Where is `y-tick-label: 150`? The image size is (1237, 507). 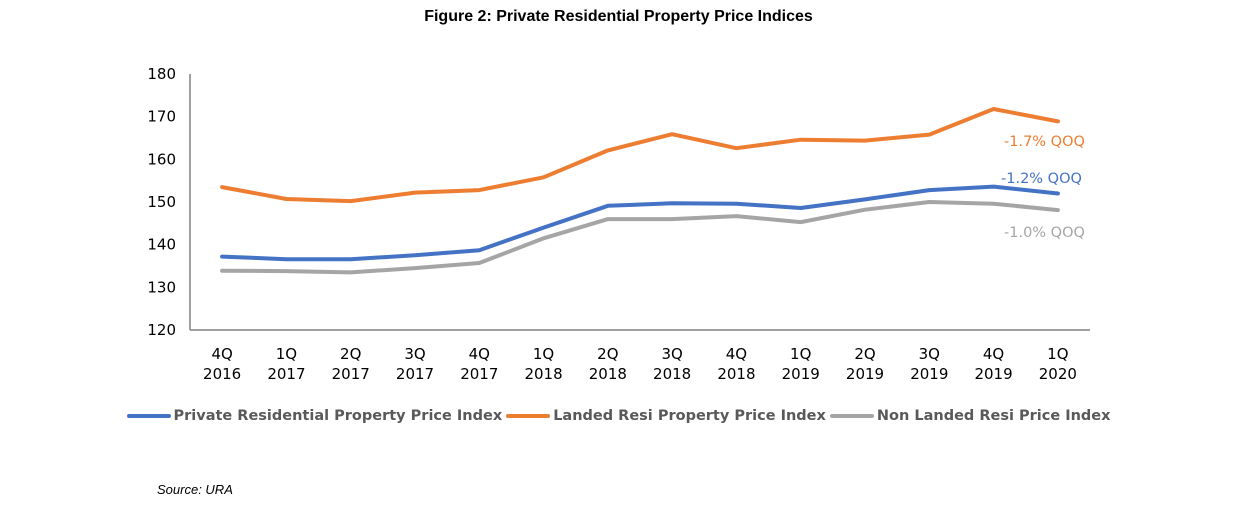 y-tick-label: 150 is located at coordinates (161, 202).